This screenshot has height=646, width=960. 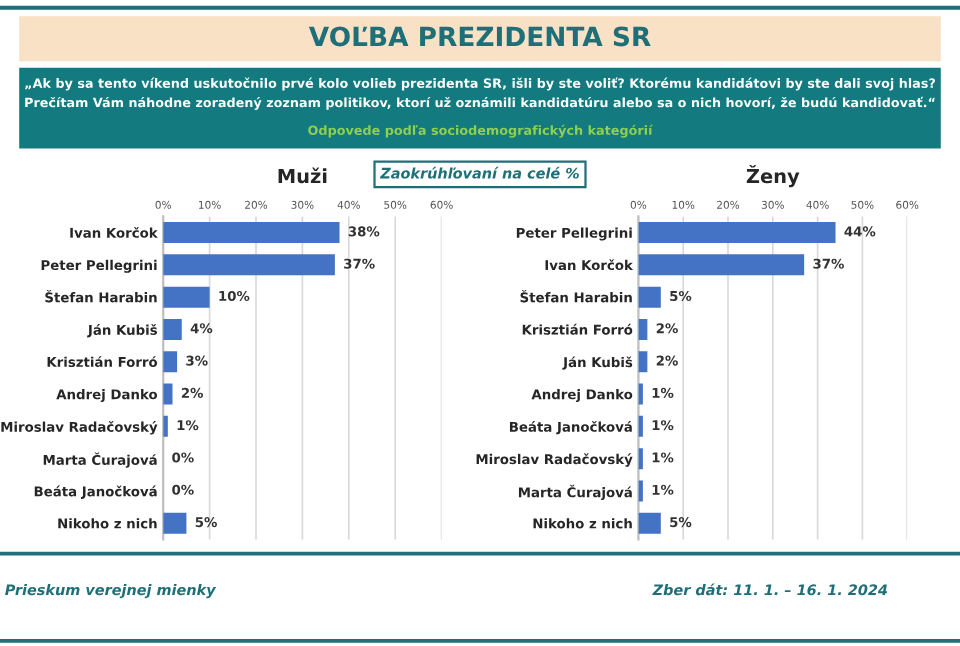 What do you see at coordinates (479, 36) in the screenshot?
I see `text: VOĽBA PREZIDENTA SR` at bounding box center [479, 36].